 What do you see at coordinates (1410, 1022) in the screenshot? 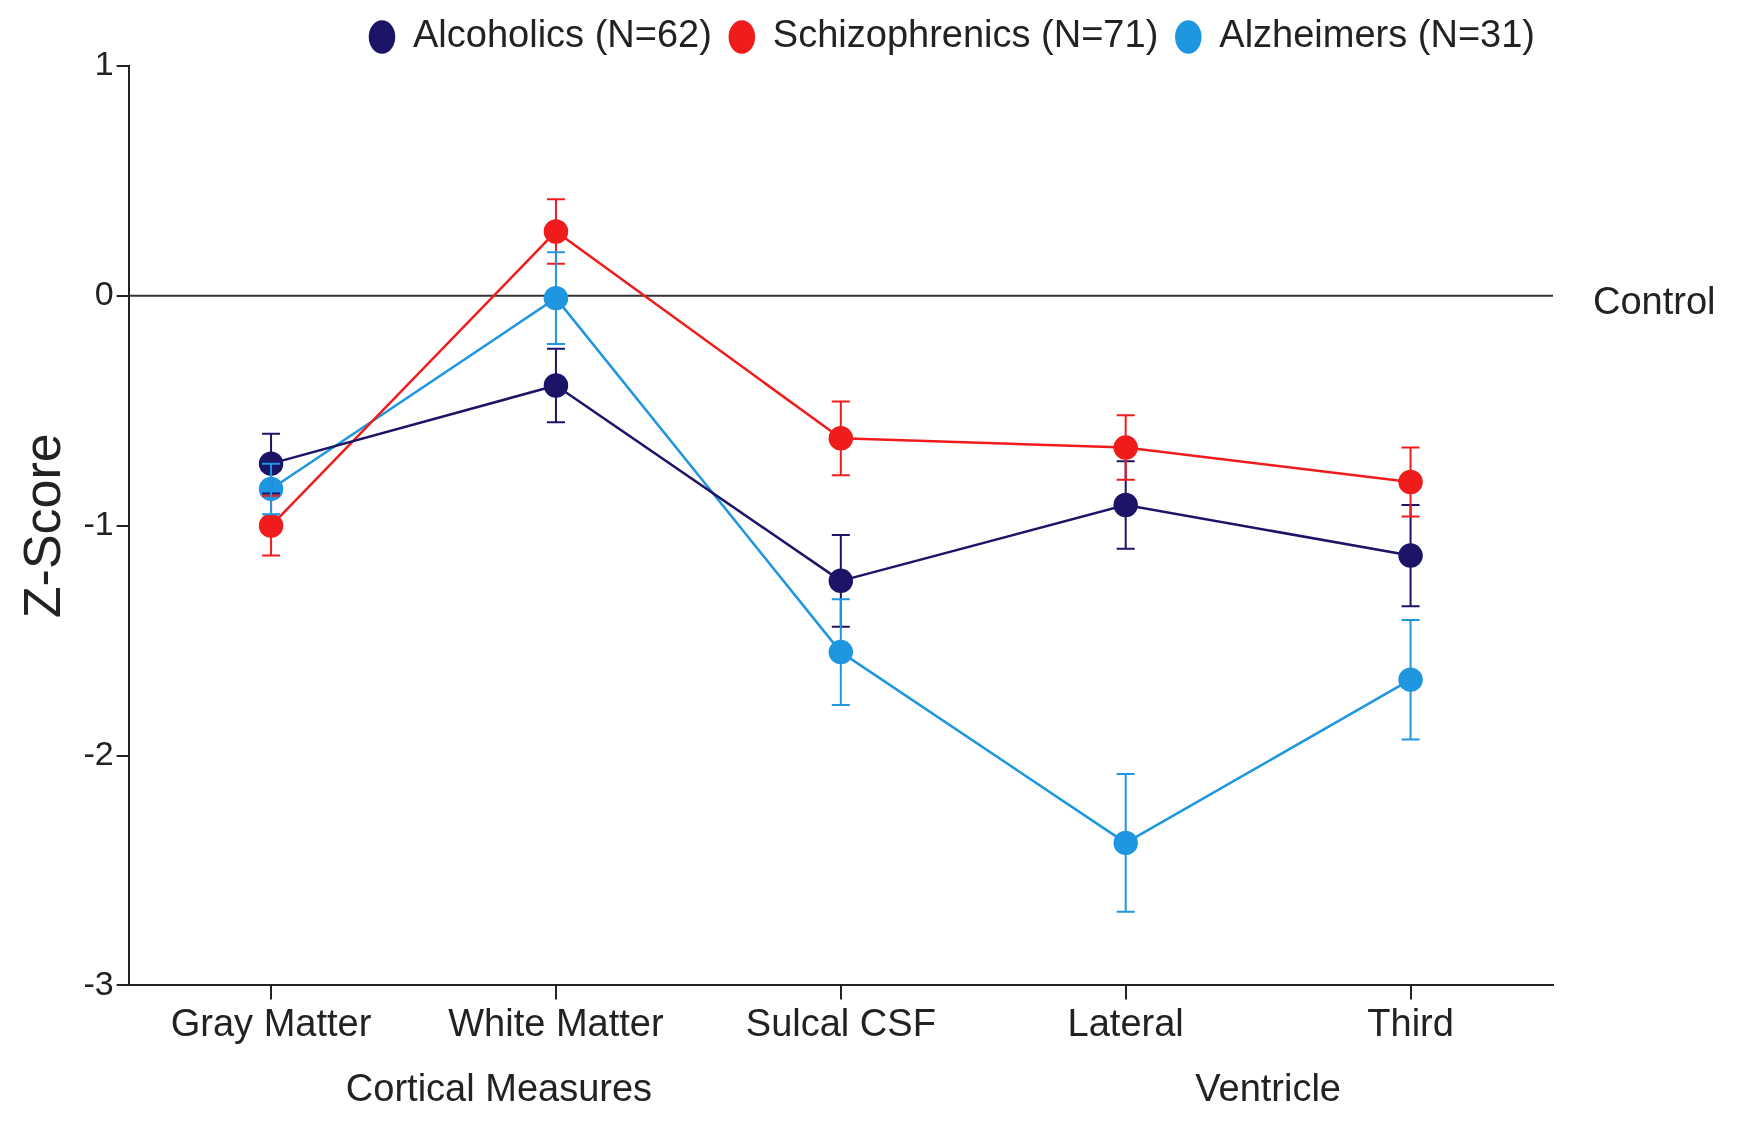
I see `x-tick-label: Third` at bounding box center [1410, 1022].